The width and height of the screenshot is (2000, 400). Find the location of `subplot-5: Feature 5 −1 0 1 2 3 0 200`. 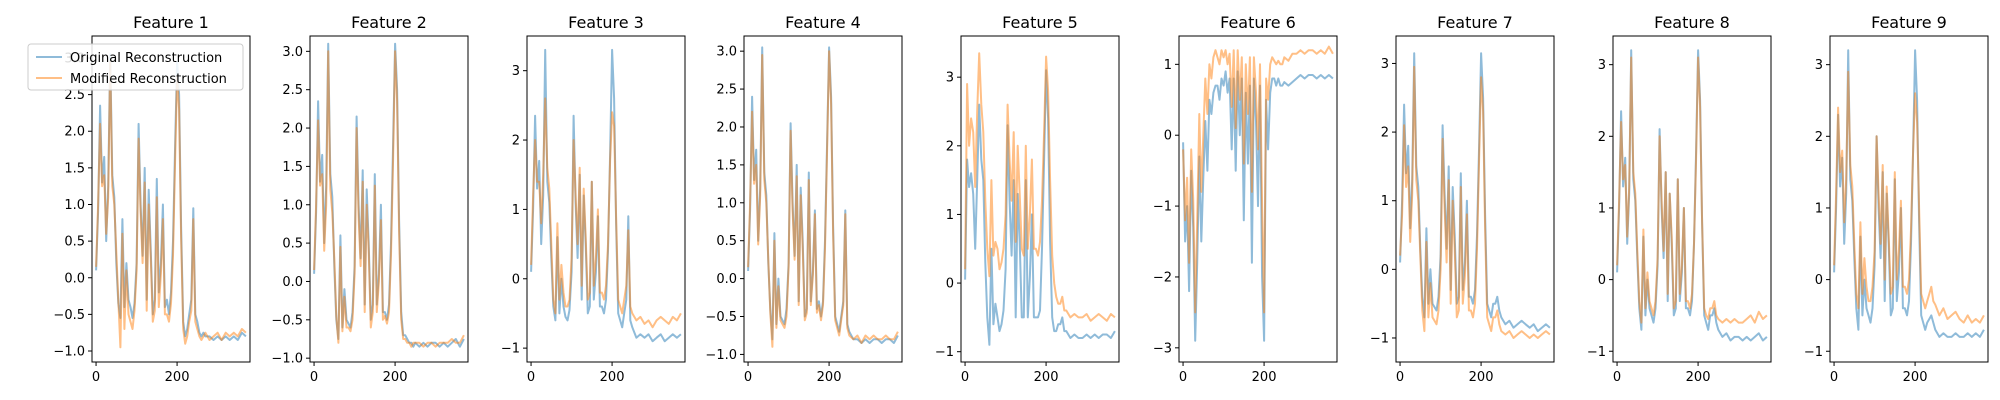

subplot-5: Feature 5 −1 0 1 2 3 0 200 is located at coordinates (1027, 199).